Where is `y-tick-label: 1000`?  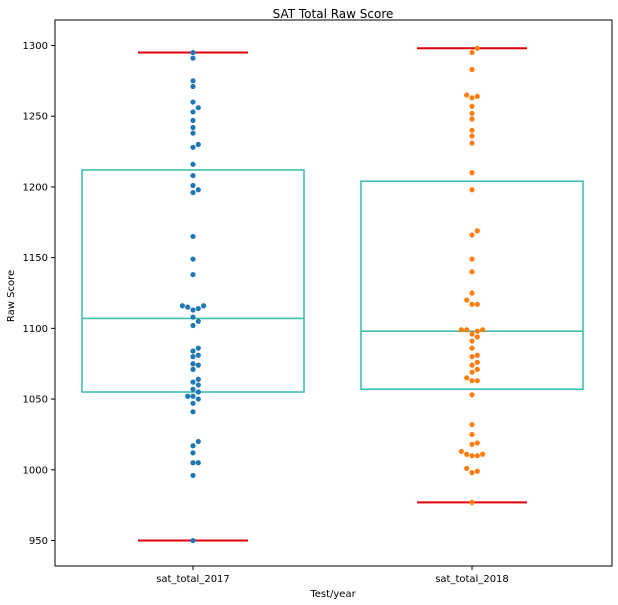
y-tick-label: 1000 is located at coordinates (35, 470).